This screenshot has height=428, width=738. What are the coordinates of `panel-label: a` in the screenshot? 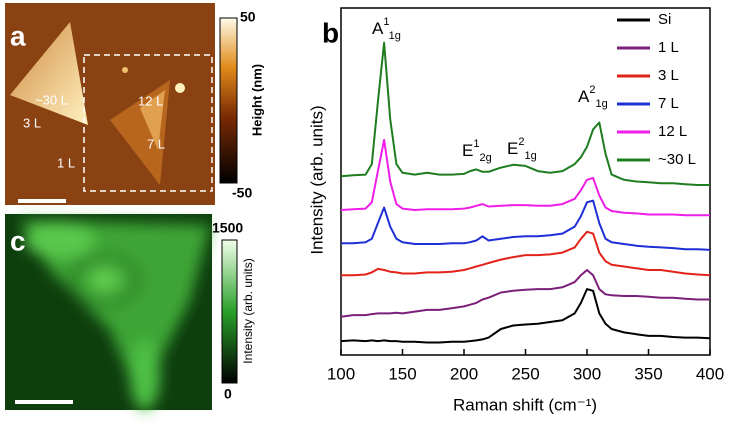 It's located at (18, 35).